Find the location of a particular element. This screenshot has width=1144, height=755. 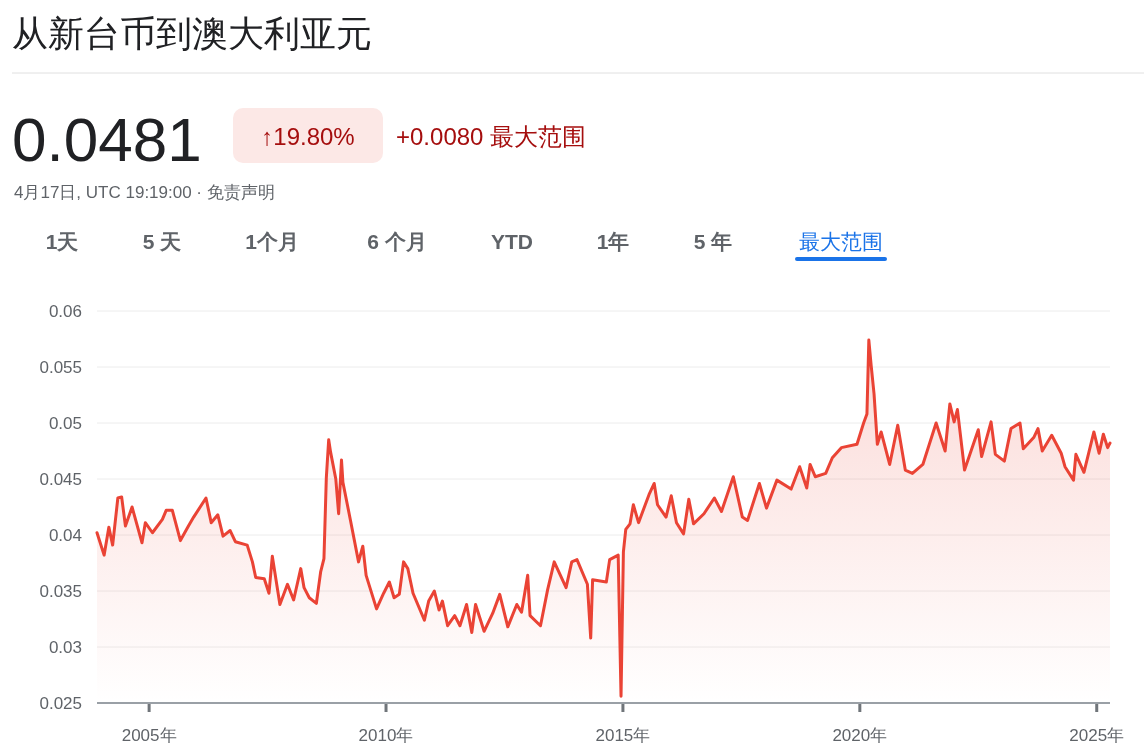

text: 1年 is located at coordinates (613, 241).